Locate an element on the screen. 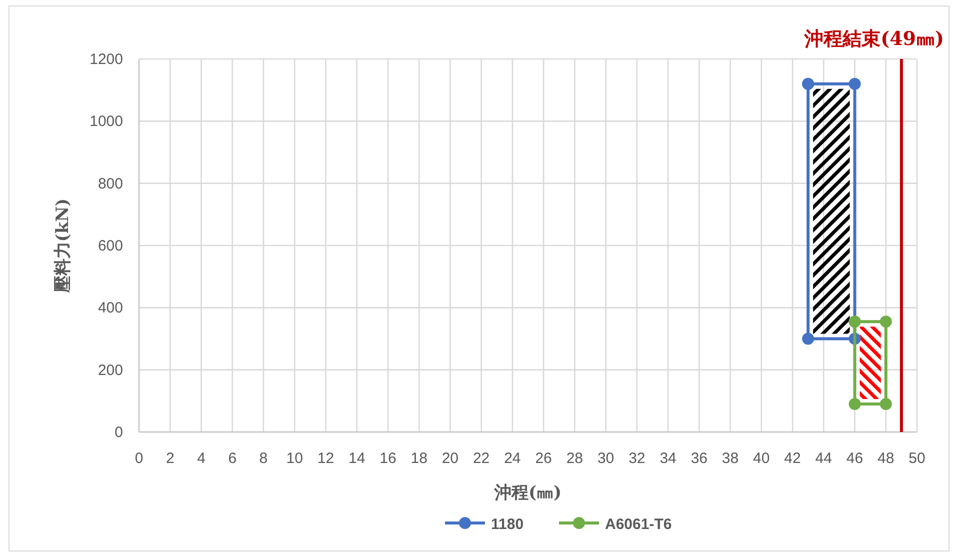 The image size is (954, 559). x-tick-label: 2 is located at coordinates (170, 458).